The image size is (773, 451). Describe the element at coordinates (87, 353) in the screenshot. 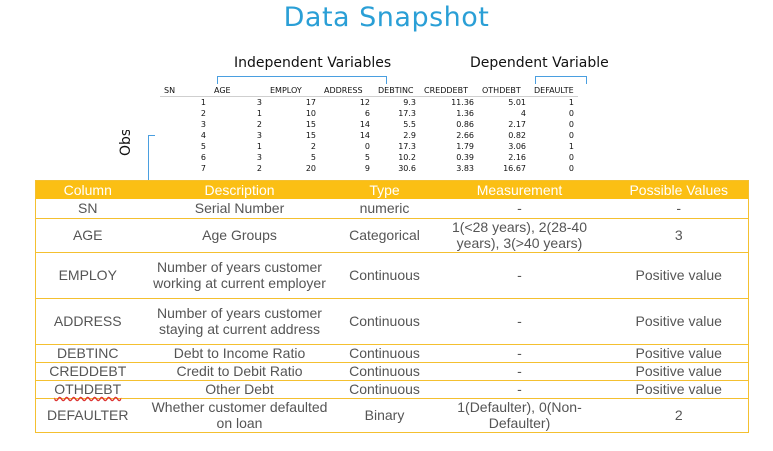

I see `column-name-cell: DEBTINC` at that location.